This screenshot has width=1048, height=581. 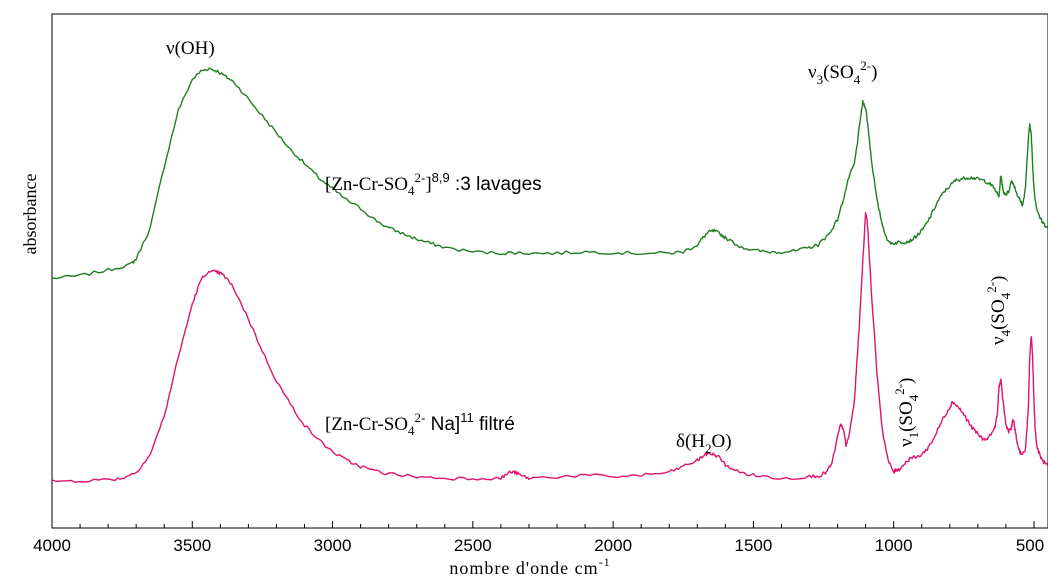 What do you see at coordinates (704, 443) in the screenshot?
I see `annotation-delta-h2o: δ(H2O)` at bounding box center [704, 443].